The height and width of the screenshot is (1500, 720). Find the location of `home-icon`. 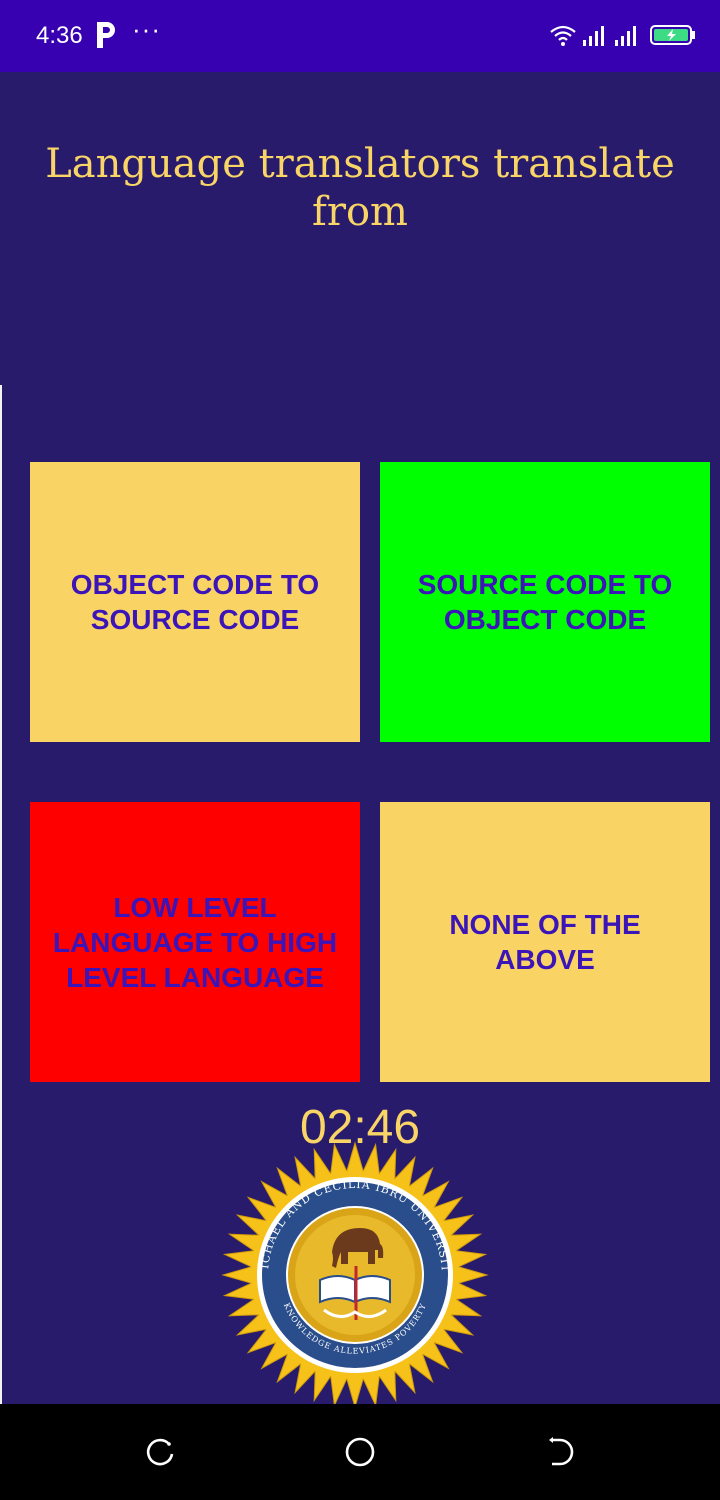

home-icon is located at coordinates (360, 1452).